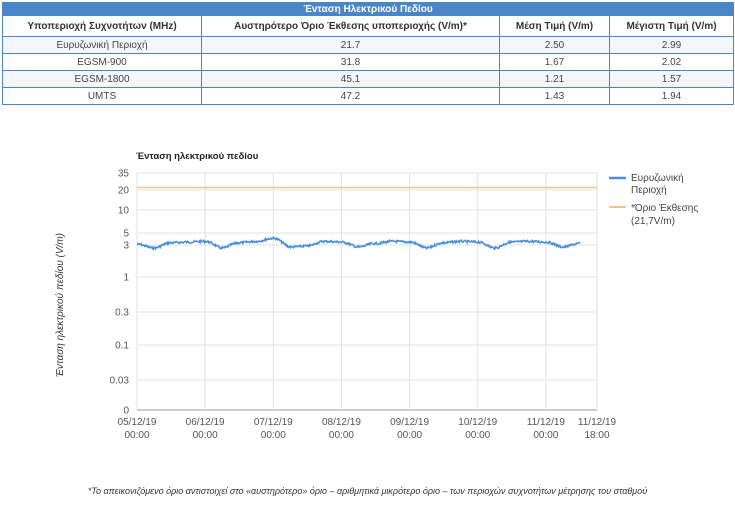 Image resolution: width=735 pixels, height=505 pixels. Describe the element at coordinates (126, 411) in the screenshot. I see `y-tick-label: 0` at that location.